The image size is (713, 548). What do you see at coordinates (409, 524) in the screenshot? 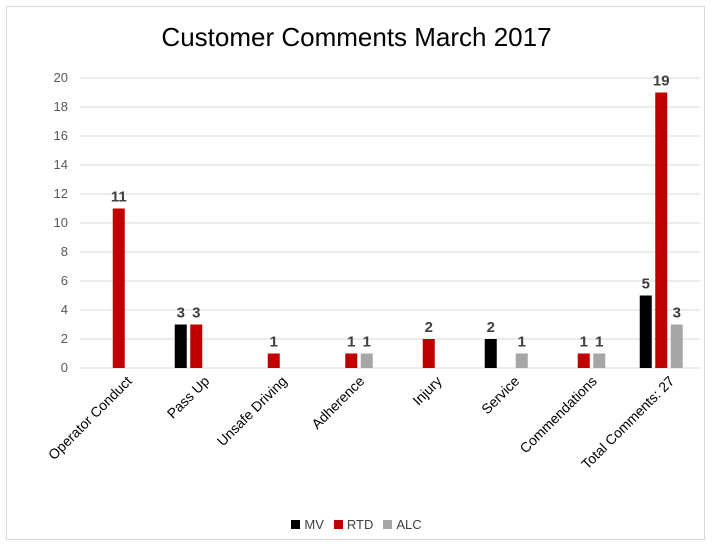
I see `legend-label: ALC` at bounding box center [409, 524].